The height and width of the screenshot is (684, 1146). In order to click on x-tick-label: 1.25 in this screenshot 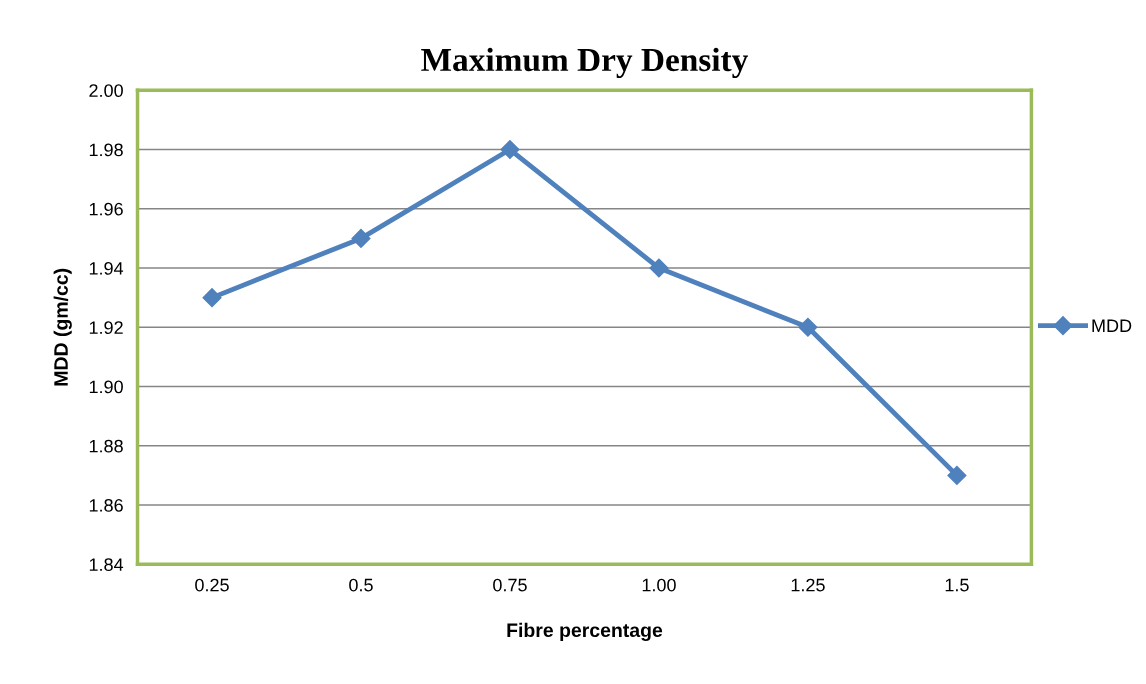, I will do `click(808, 585)`.